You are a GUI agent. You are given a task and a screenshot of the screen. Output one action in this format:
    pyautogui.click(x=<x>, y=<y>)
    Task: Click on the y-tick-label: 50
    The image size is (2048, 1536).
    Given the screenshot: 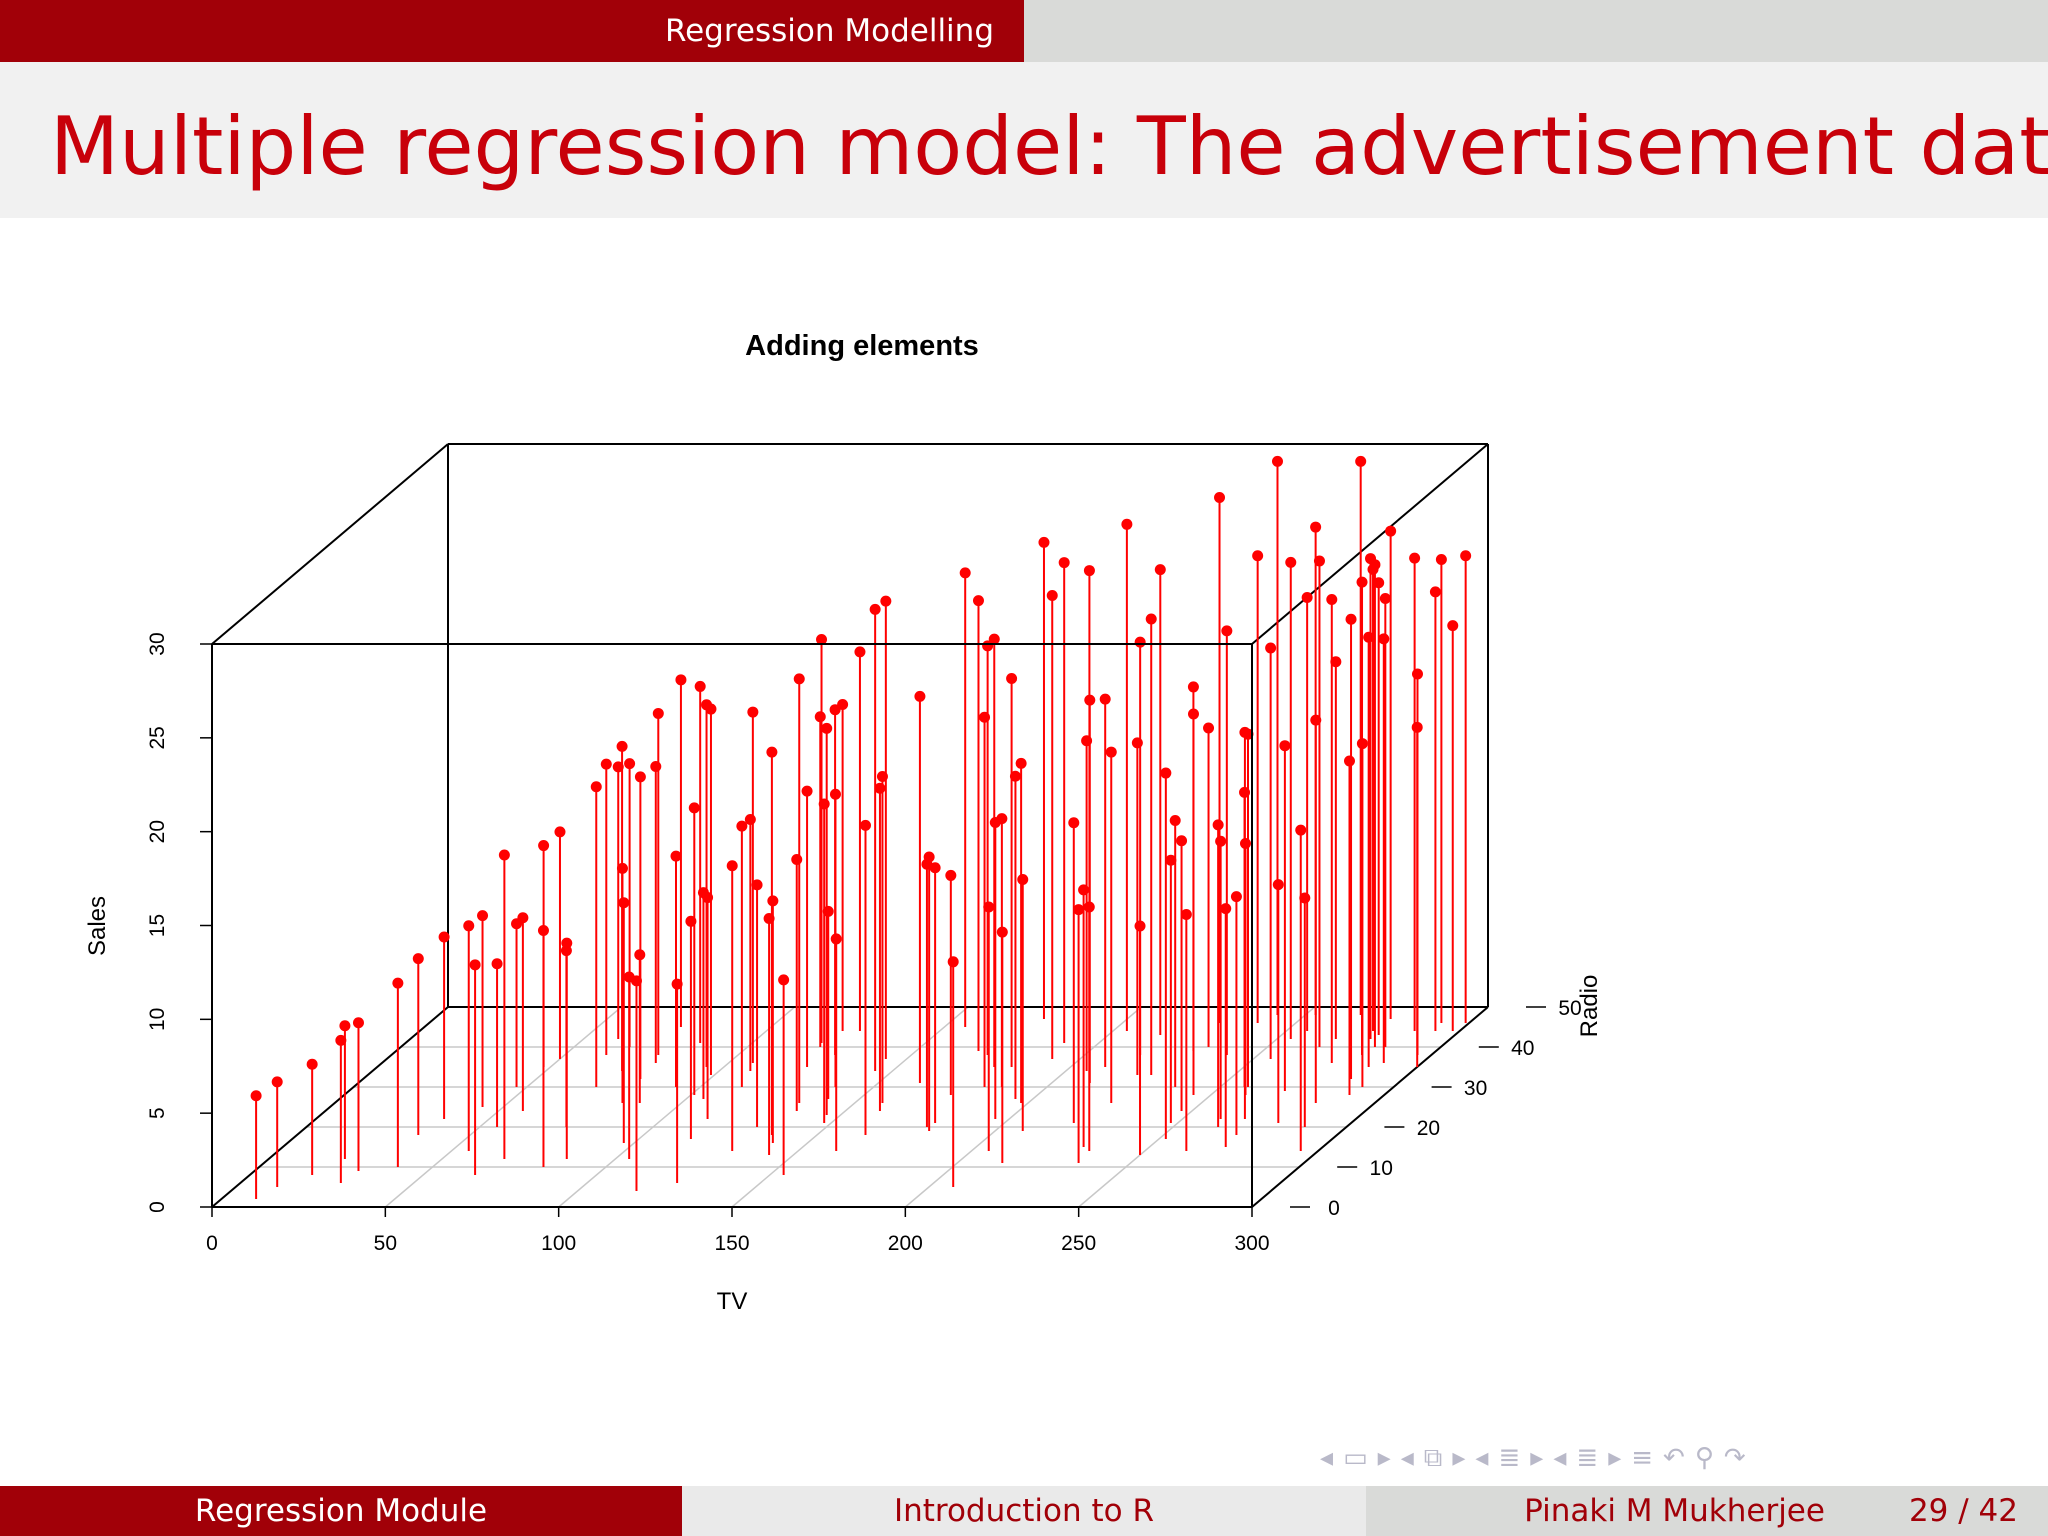 What is the action you would take?
    pyautogui.click(x=1569, y=1008)
    